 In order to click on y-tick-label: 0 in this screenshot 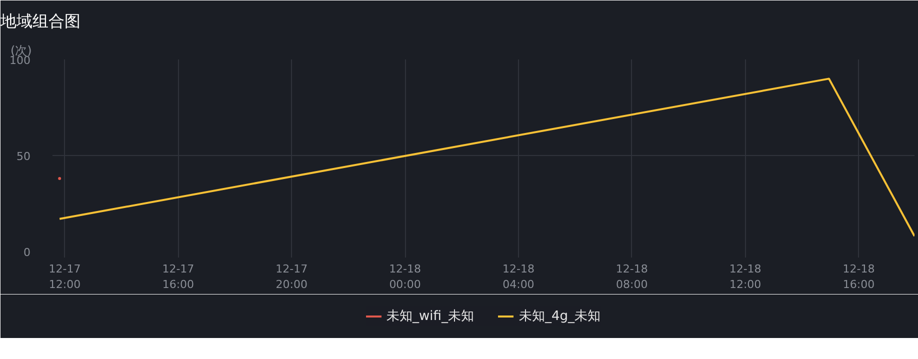, I will do `click(27, 252)`.